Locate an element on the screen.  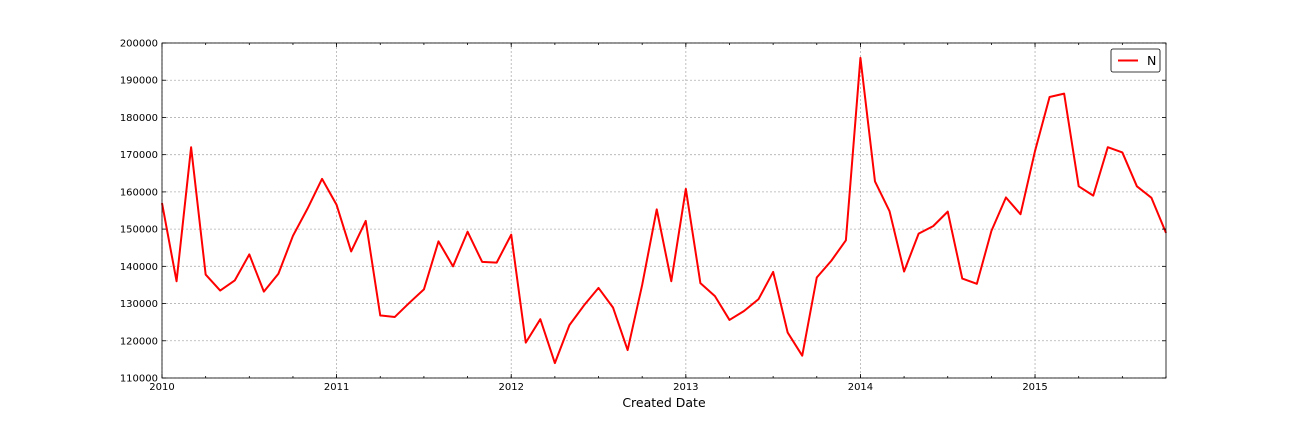
x-tick-label: 2013 is located at coordinates (685, 387).